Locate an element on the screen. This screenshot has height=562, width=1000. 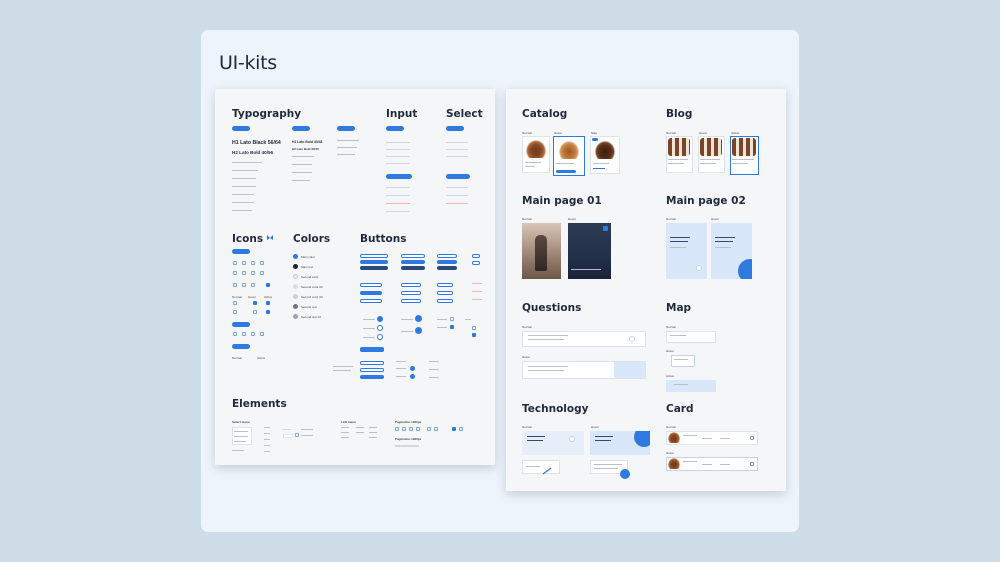
pagination-bar is located at coordinates (407, 446).